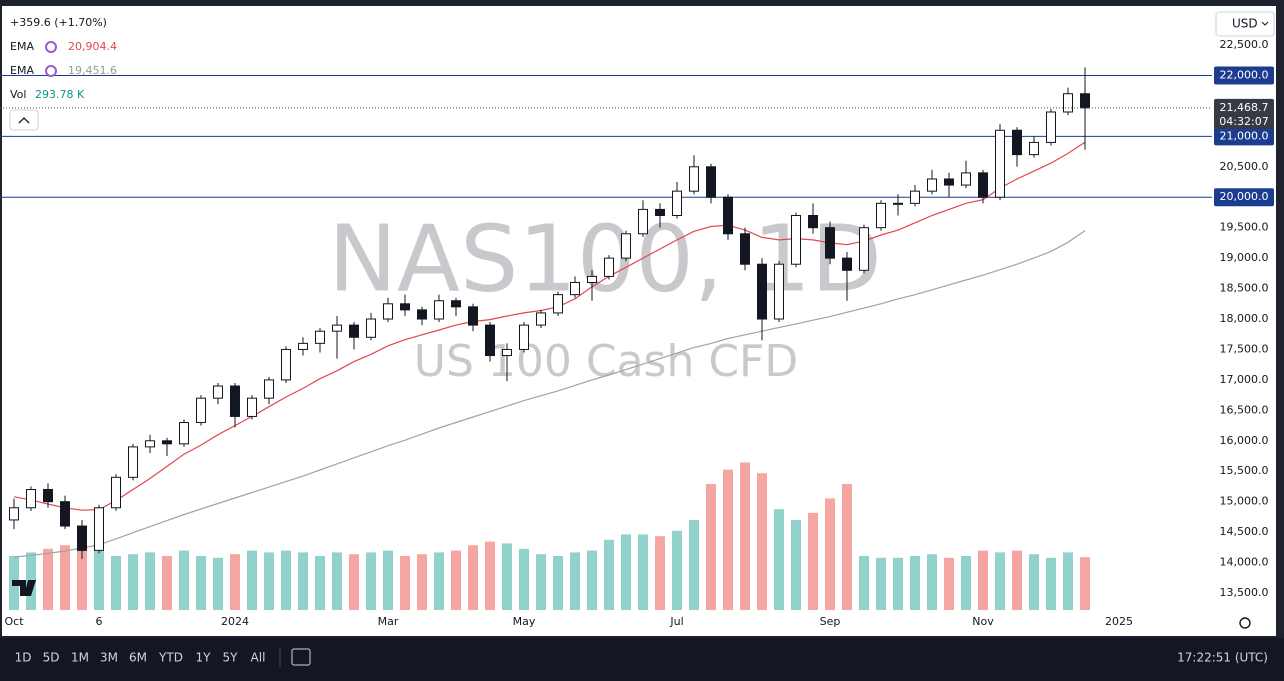 The width and height of the screenshot is (1284, 681). I want to click on x-tick-label: Jul, so click(676, 621).